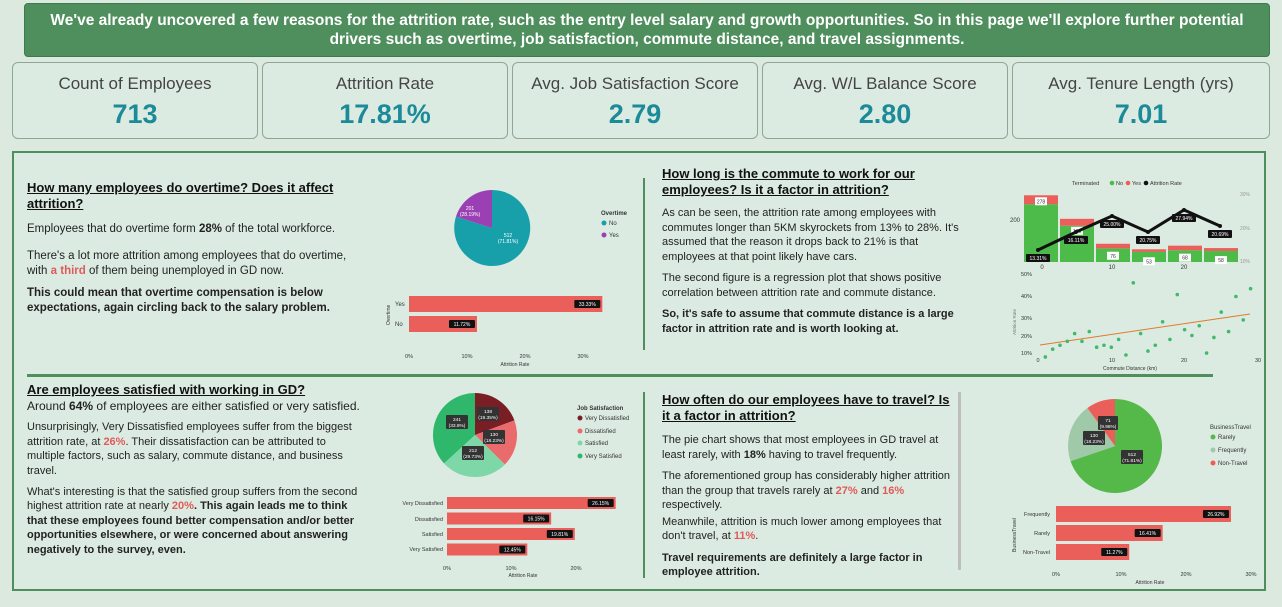 The height and width of the screenshot is (607, 1282). Describe the element at coordinates (422, 504) in the screenshot. I see `category-label: Very Dissatisfied` at that location.